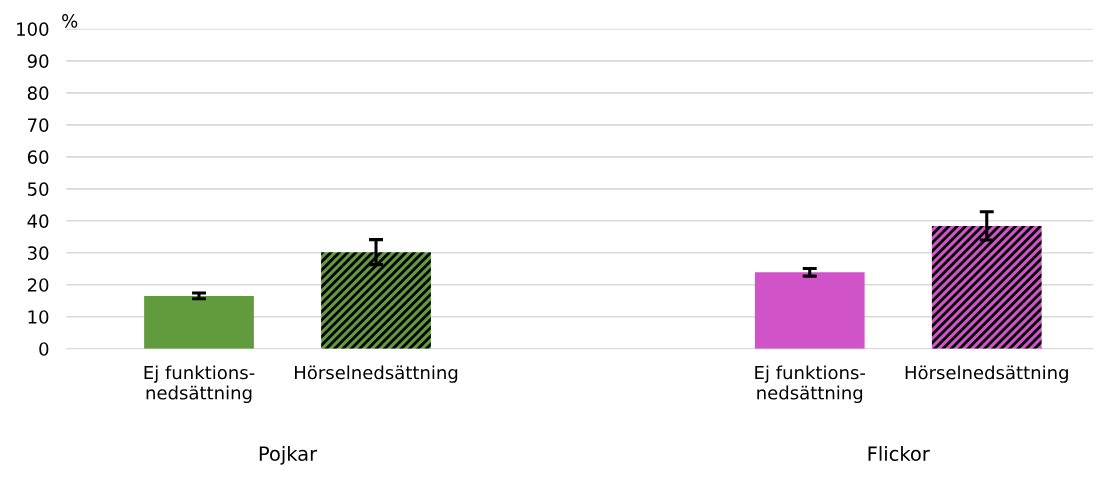  Describe the element at coordinates (38, 157) in the screenshot. I see `y-tick-label: 60` at that location.